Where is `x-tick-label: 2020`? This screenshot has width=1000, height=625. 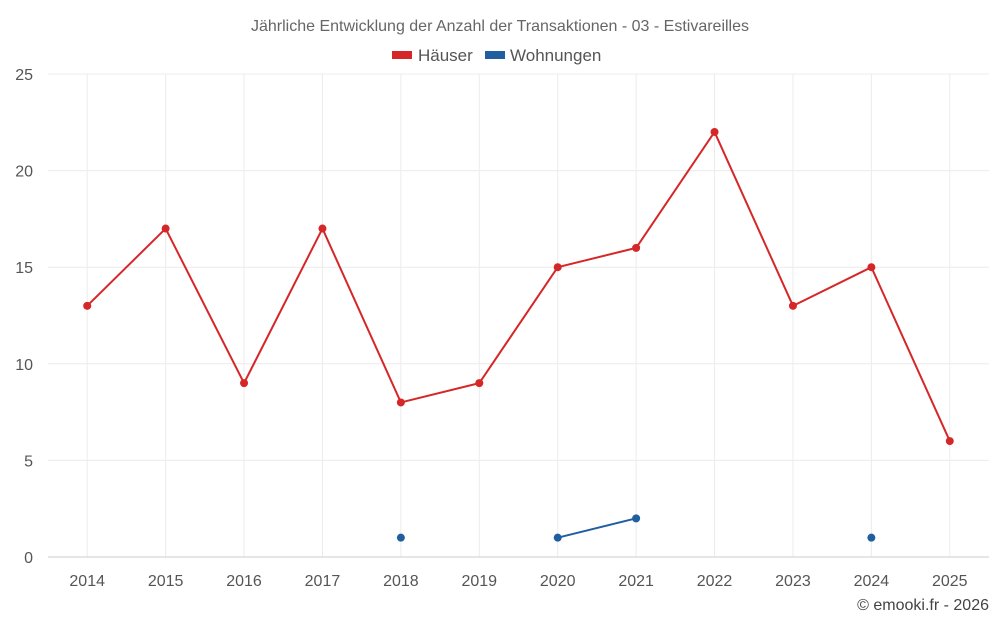
x-tick-label: 2020 is located at coordinates (558, 581).